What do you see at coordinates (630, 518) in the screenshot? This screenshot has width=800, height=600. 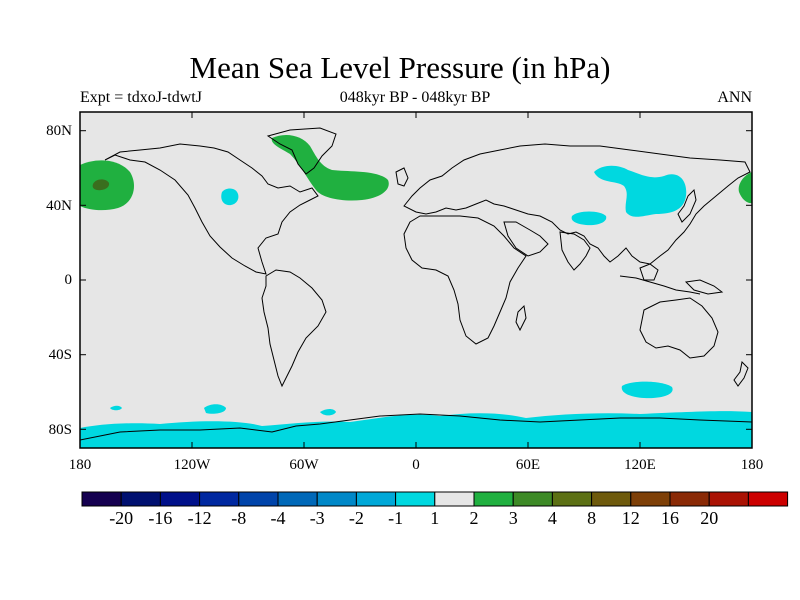 I see `colorbar-label-13: 12` at bounding box center [630, 518].